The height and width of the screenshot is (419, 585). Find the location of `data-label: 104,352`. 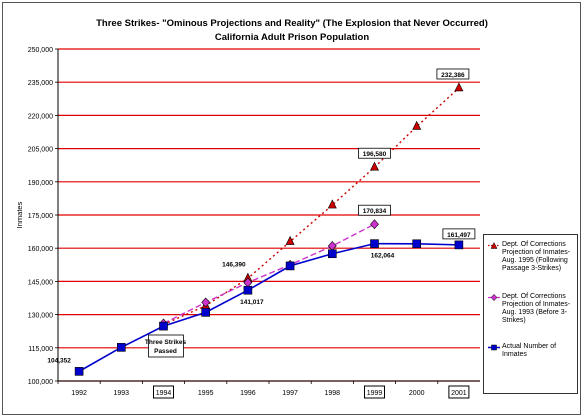

data-label: 104,352 is located at coordinates (59, 360).